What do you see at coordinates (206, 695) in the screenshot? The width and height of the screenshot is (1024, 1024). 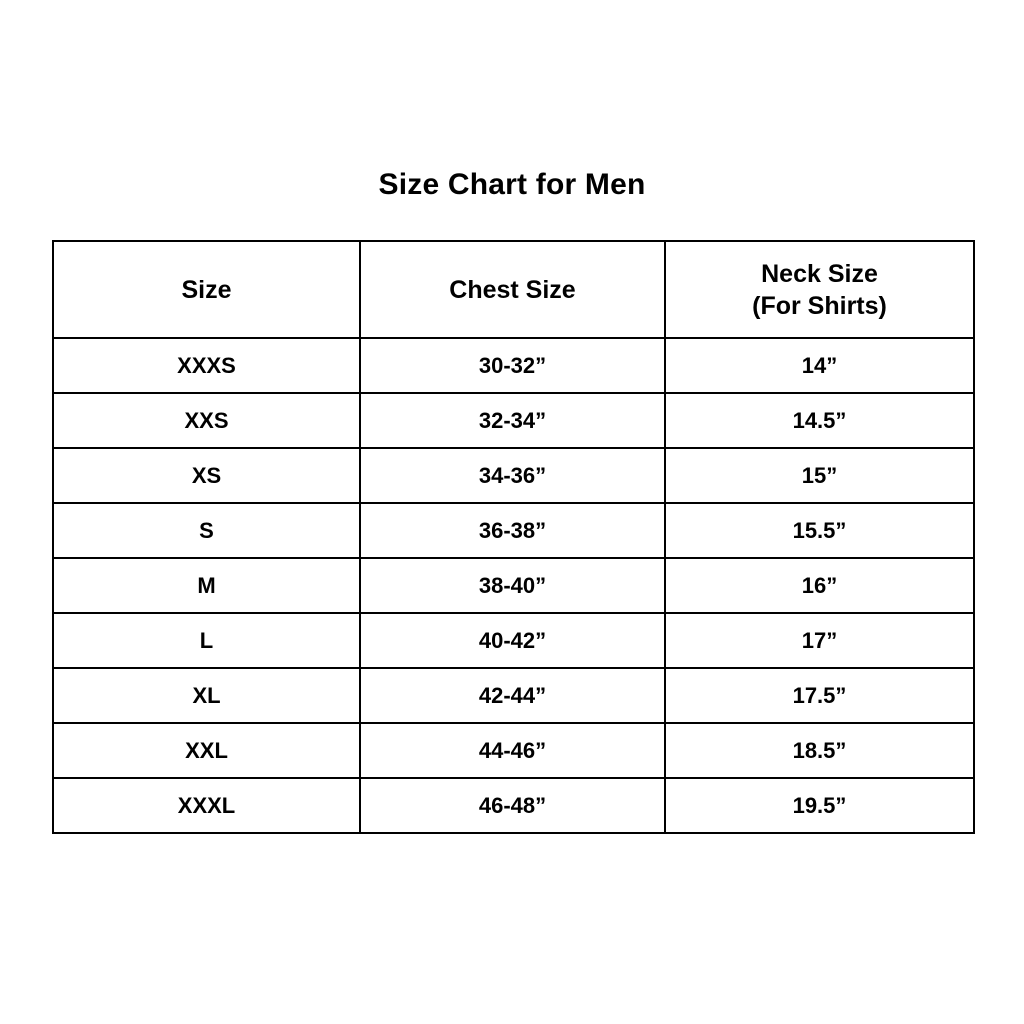 I see `cell-size: XL` at bounding box center [206, 695].